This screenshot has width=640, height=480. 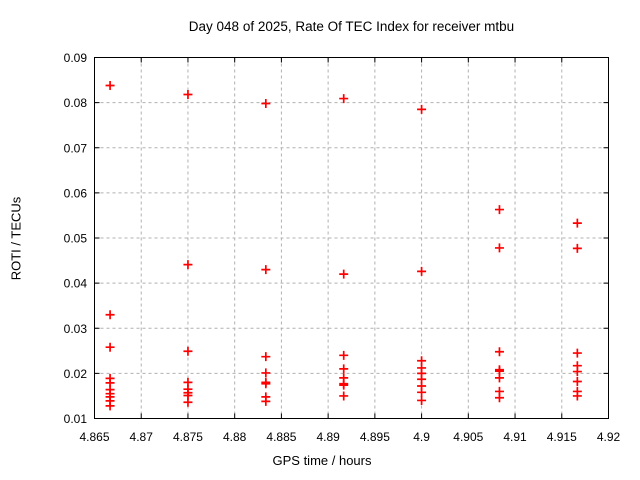 I want to click on y-tick-label: 0.04, so click(x=76, y=284).